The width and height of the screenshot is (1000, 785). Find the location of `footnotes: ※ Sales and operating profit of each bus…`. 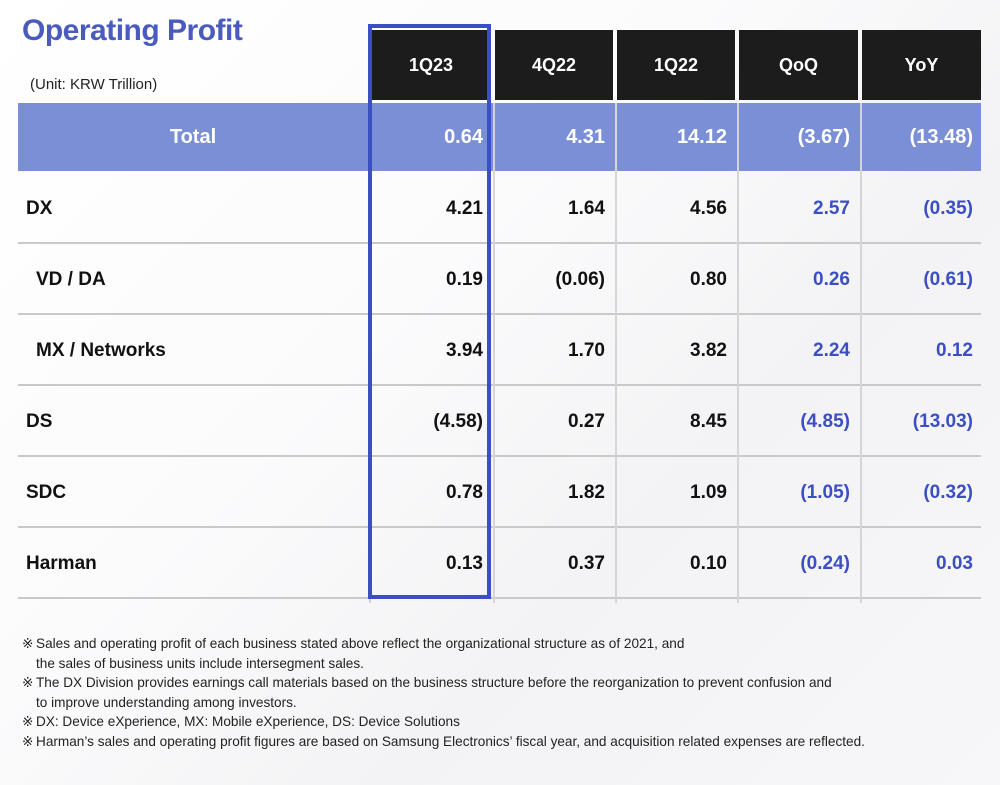

footnotes: ※ Sales and operating profit of each bus… is located at coordinates (502, 692).